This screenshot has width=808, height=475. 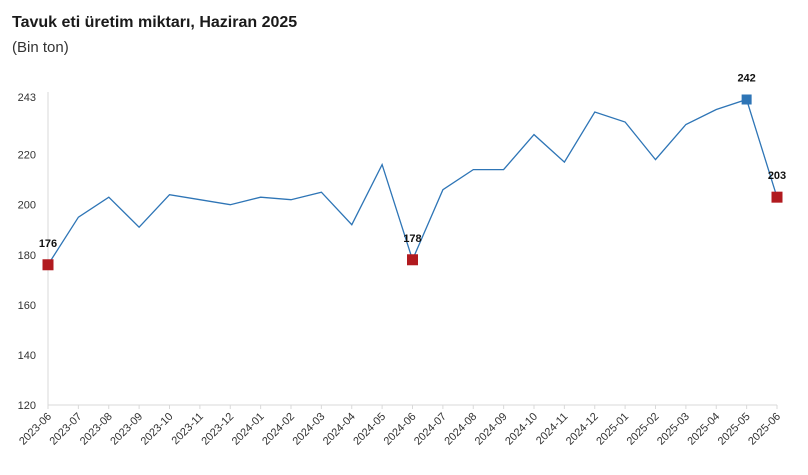 What do you see at coordinates (27, 156) in the screenshot?
I see `y-tick-label: 220` at bounding box center [27, 156].